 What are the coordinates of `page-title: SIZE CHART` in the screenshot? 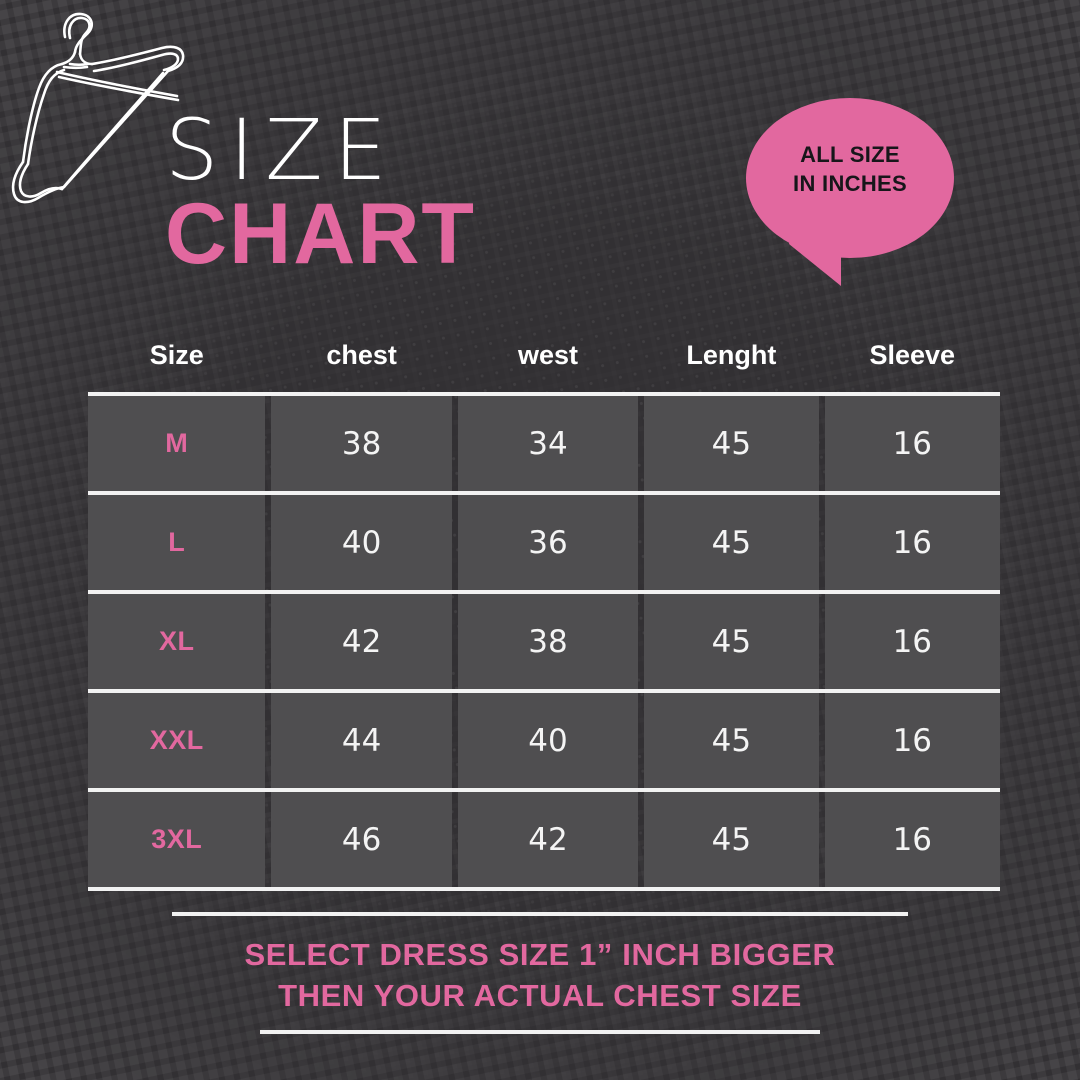 It's located at (320, 192).